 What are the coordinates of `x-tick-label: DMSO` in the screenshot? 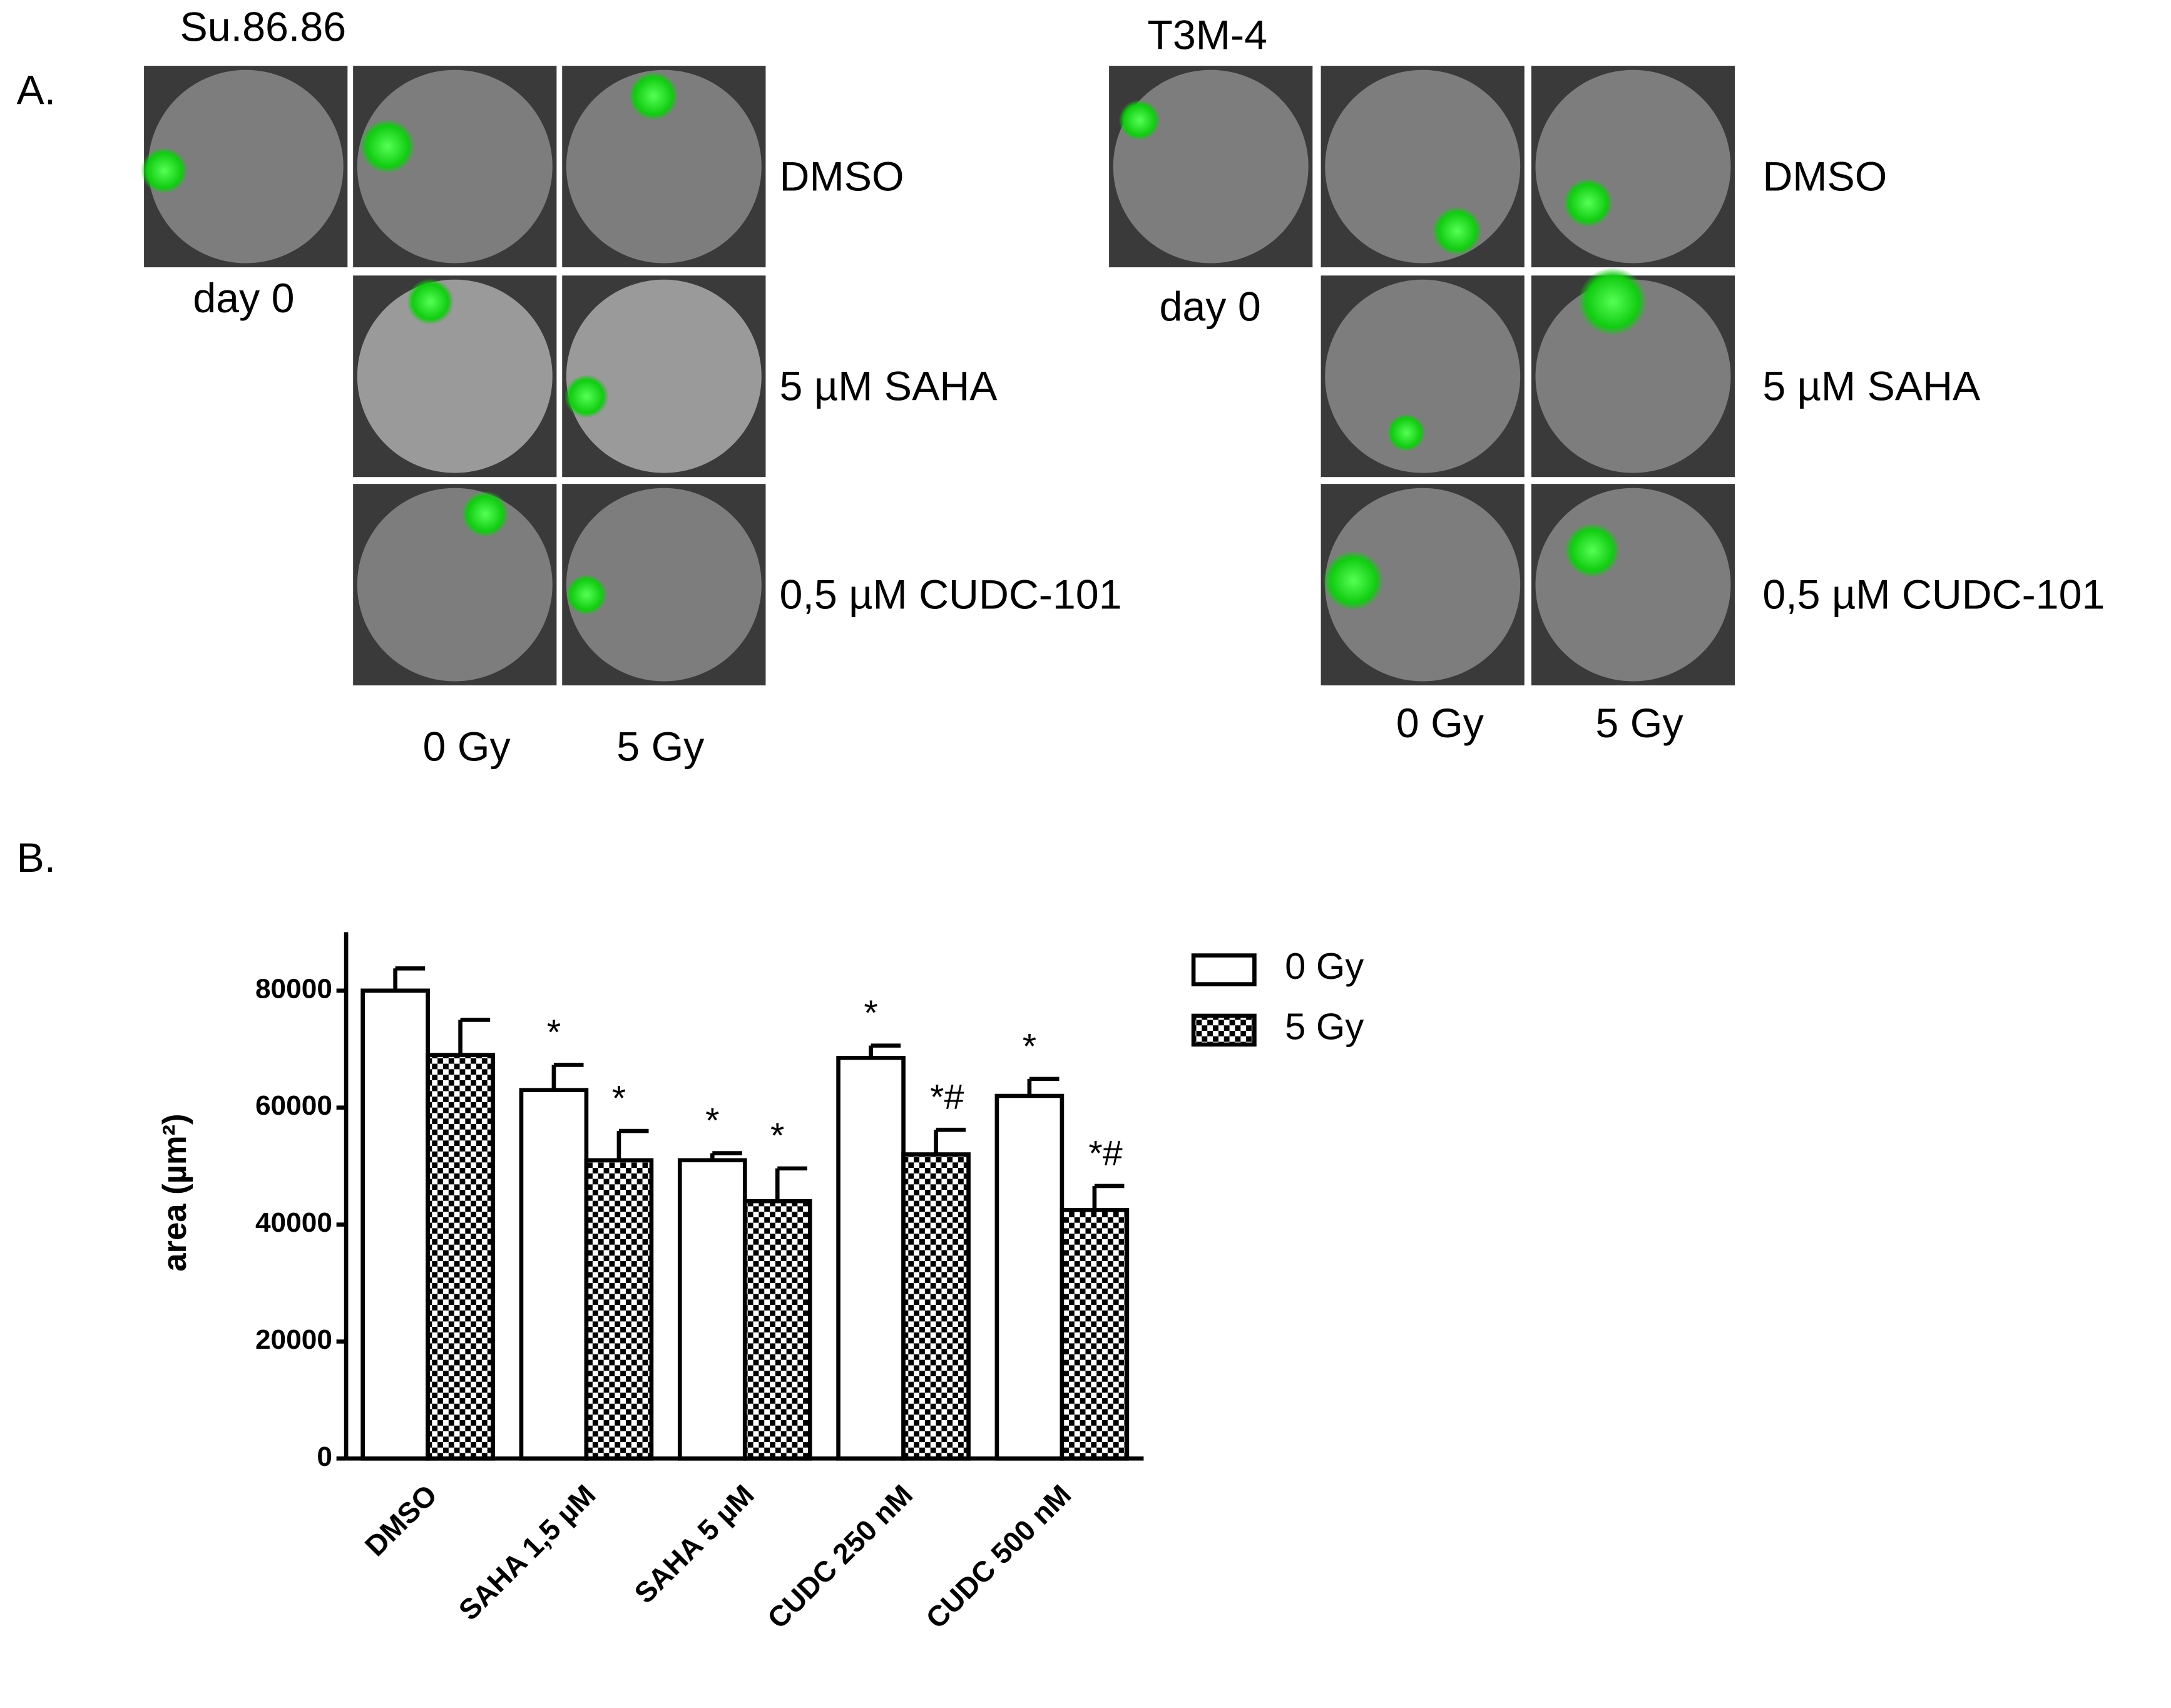 It's located at (401, 1520).